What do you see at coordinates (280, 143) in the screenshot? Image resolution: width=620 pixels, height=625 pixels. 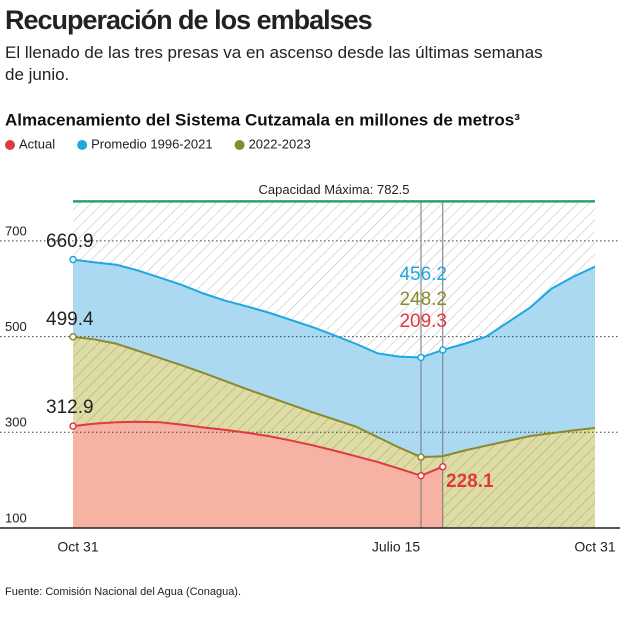 I see `legend-label: 2022-2023` at bounding box center [280, 143].